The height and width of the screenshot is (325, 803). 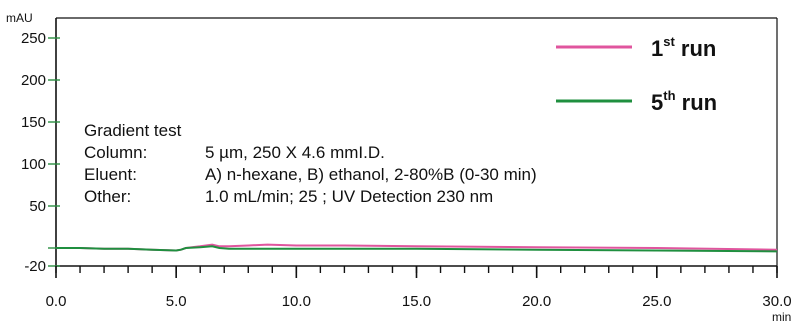 I want to click on annotation-other-key: Other:, so click(x=107, y=196).